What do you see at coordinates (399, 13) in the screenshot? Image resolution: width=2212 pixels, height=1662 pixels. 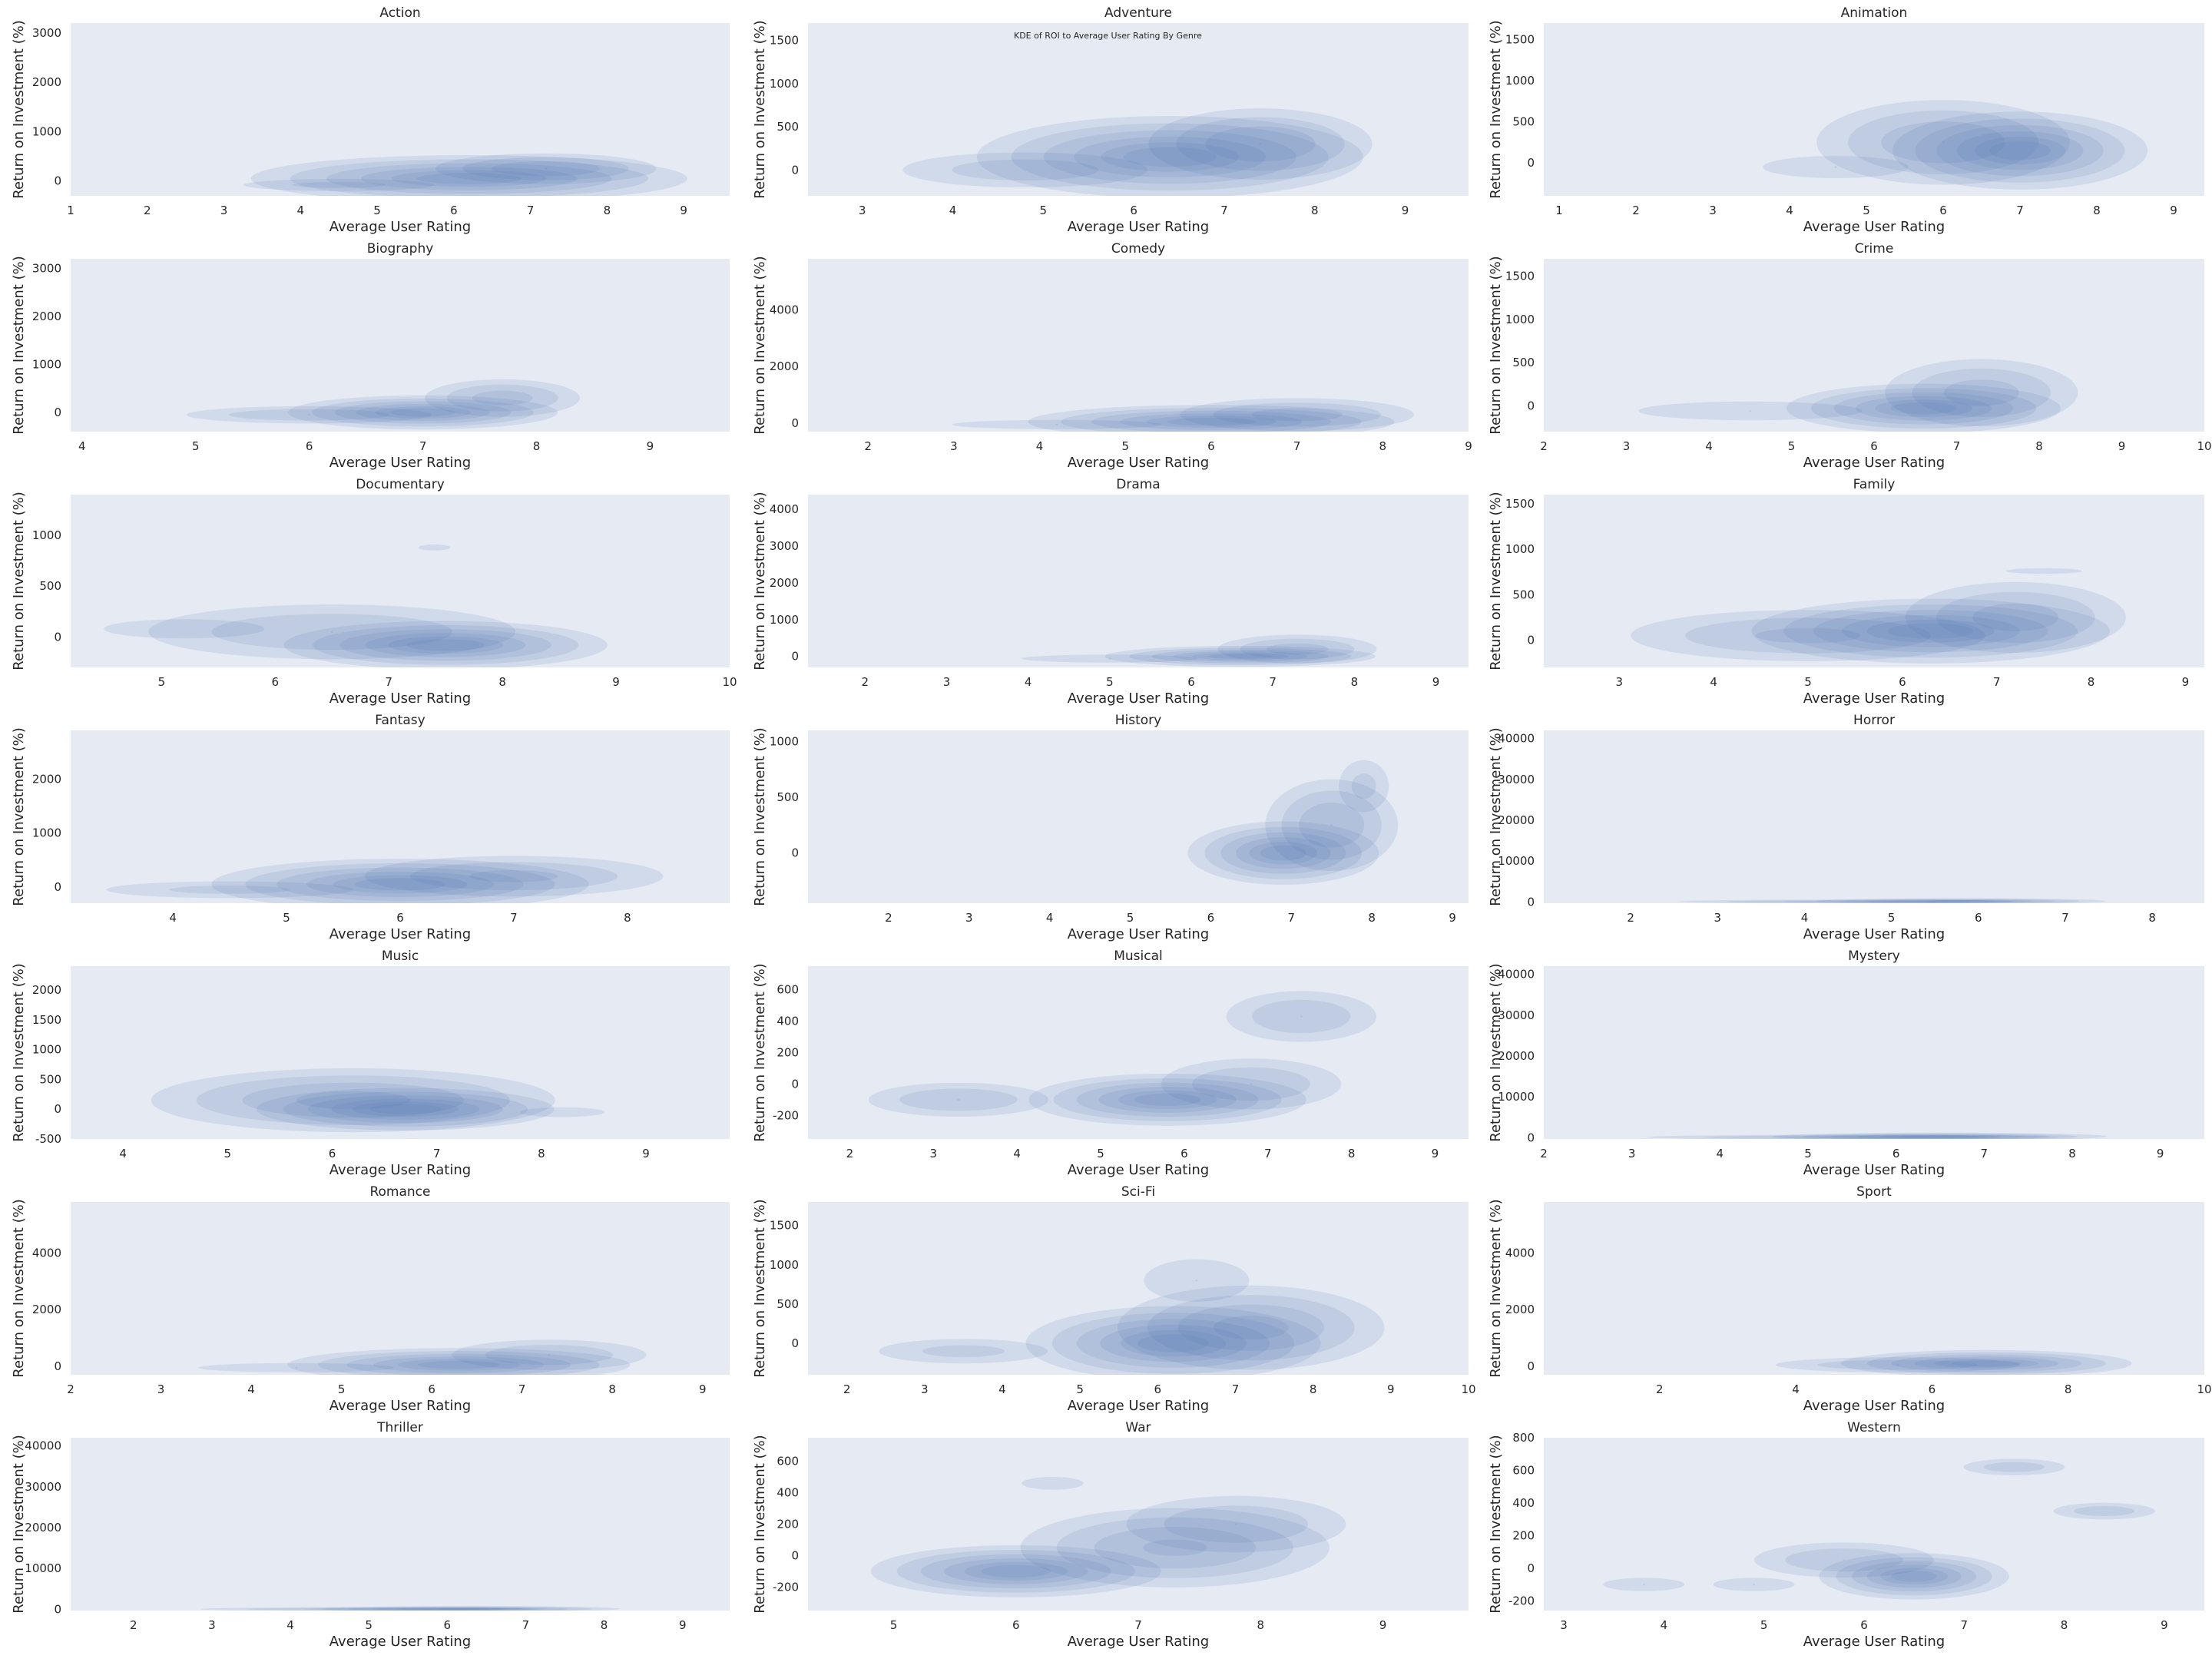 I see `subplot-title: Action` at bounding box center [399, 13].